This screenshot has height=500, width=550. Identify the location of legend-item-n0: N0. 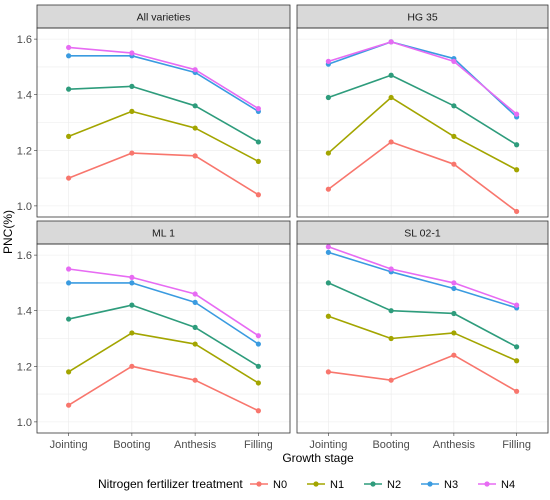
(268, 485).